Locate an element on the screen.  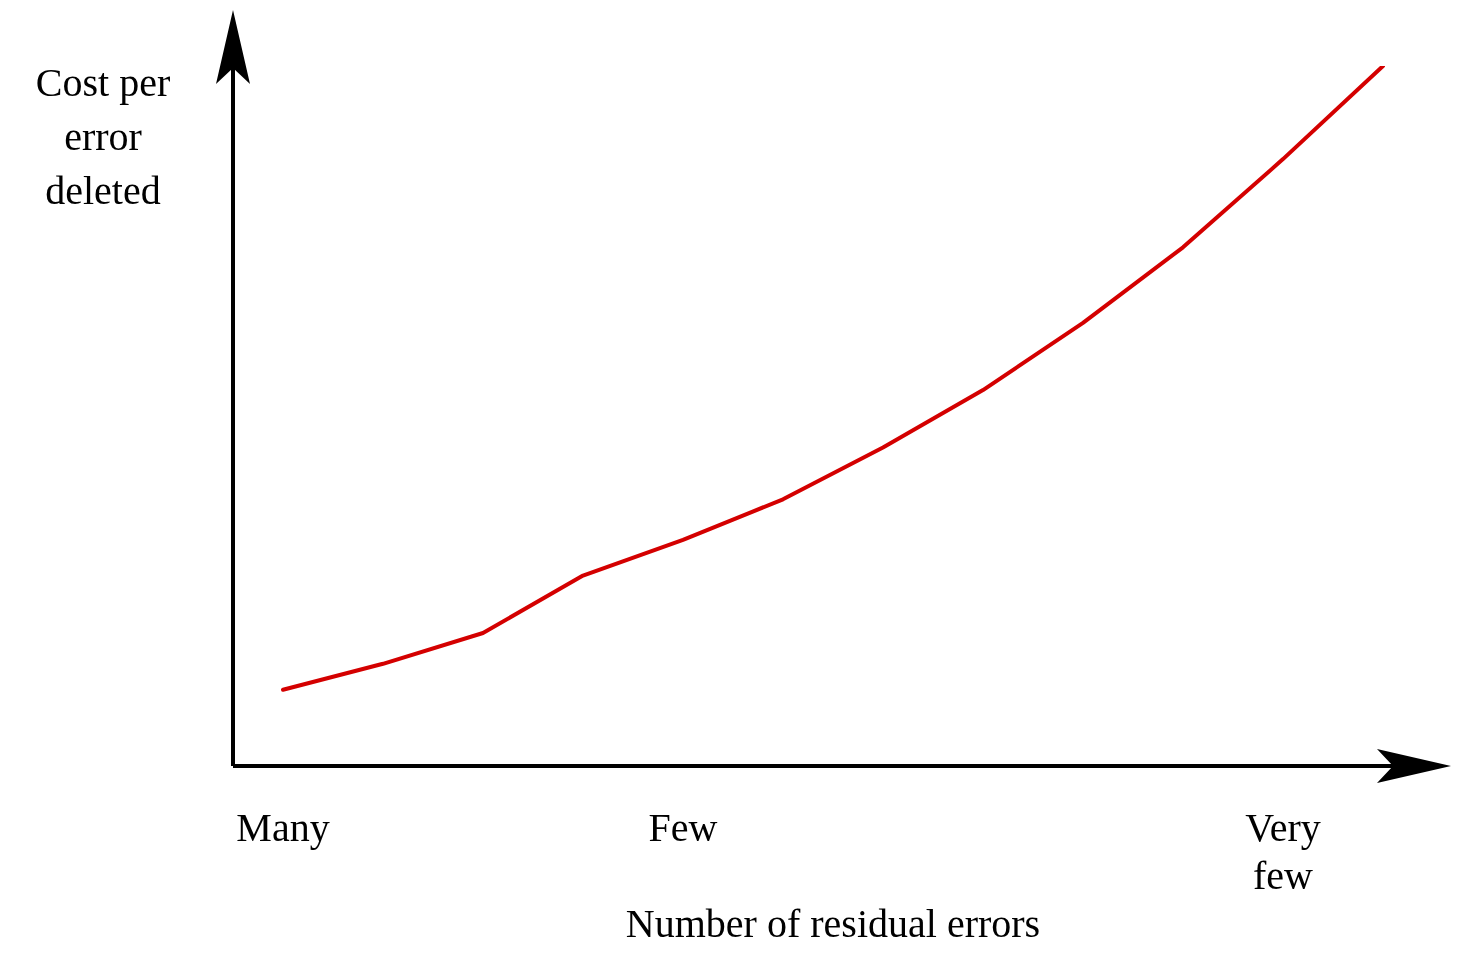
x-tick-label: Many is located at coordinates (283, 827).